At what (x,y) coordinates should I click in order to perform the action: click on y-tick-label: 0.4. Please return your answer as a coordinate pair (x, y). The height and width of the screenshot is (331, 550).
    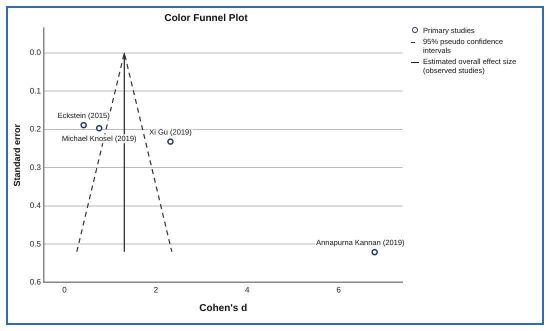
    Looking at the image, I should click on (36, 205).